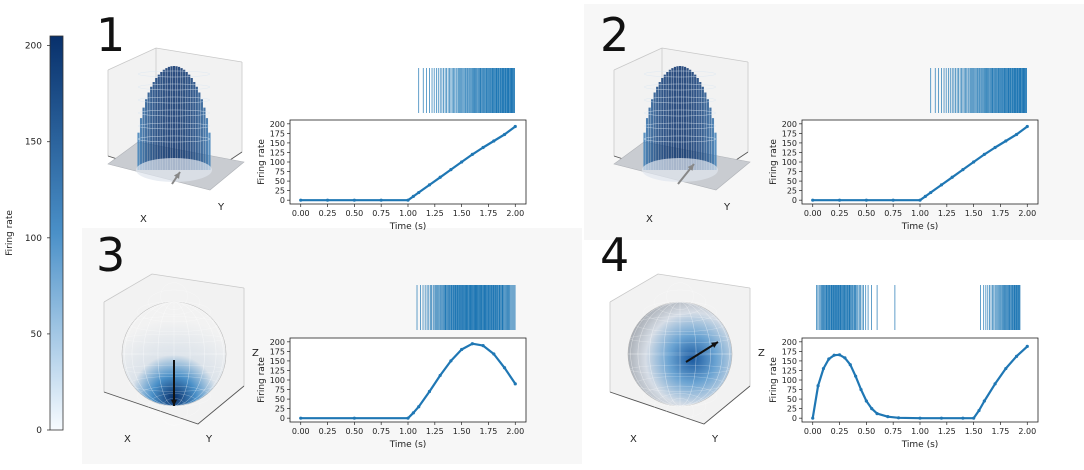 This screenshot has height=470, width=1084. Describe the element at coordinates (255, 353) in the screenshot. I see `axis-label-z: Z` at that location.